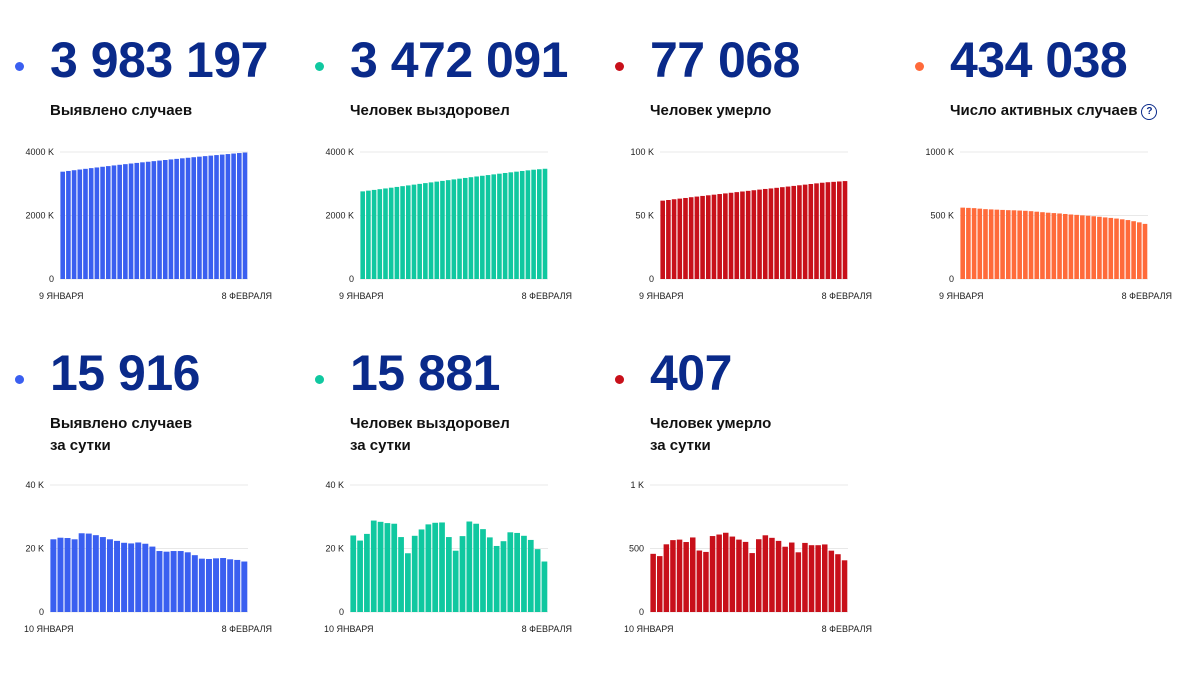 This screenshot has height=675, width=1183. I want to click on stat-value: 77 068, so click(725, 60).